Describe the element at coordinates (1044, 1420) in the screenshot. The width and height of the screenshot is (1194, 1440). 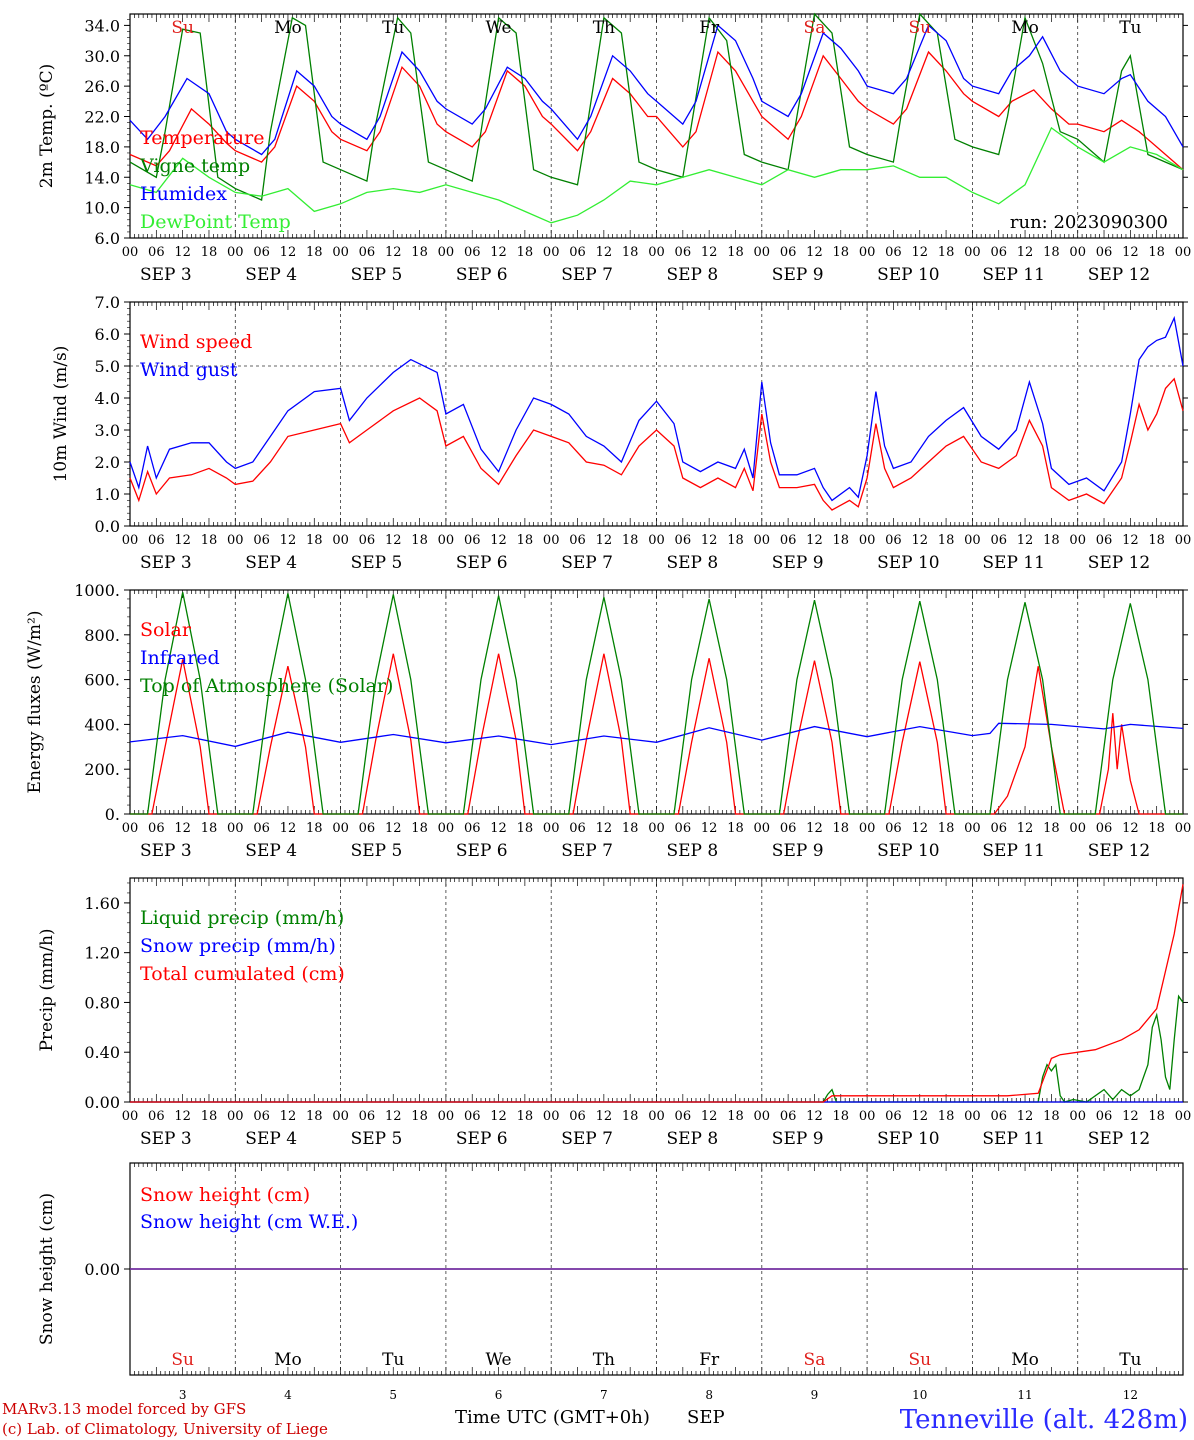
I see `station-title: Tenneville (alt. 428m)` at that location.